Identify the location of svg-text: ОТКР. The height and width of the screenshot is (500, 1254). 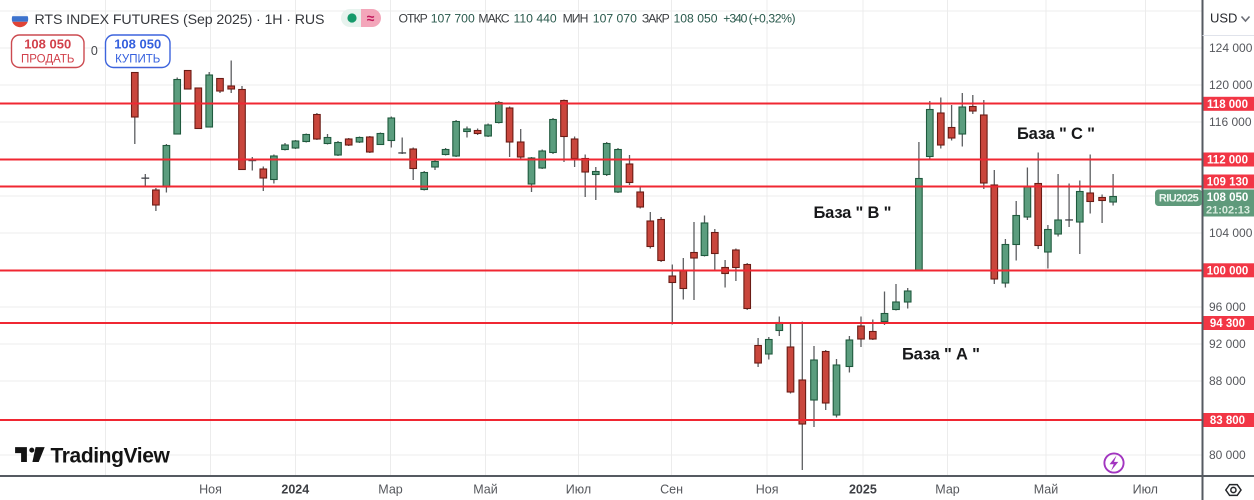
(413, 19).